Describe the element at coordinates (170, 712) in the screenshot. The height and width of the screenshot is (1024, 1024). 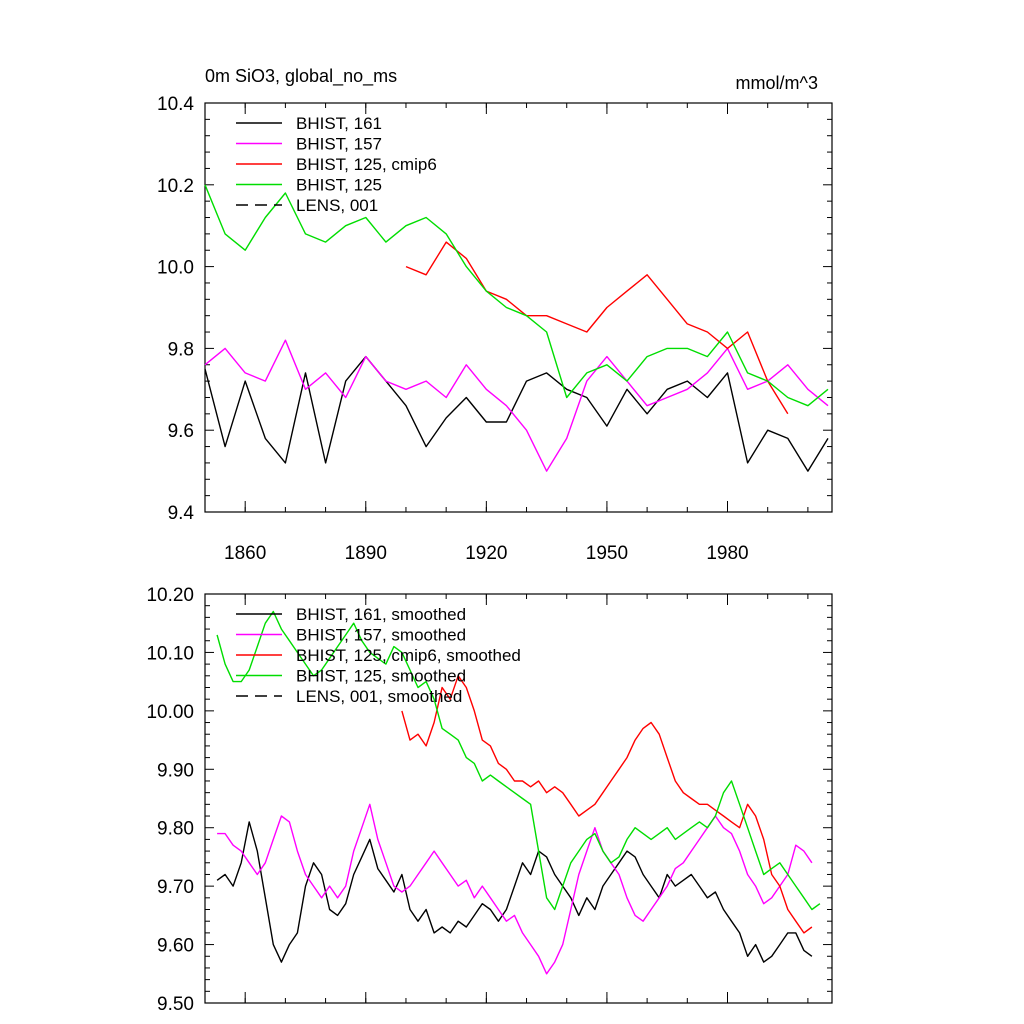
I see `y-tick-label: 10.00` at that location.